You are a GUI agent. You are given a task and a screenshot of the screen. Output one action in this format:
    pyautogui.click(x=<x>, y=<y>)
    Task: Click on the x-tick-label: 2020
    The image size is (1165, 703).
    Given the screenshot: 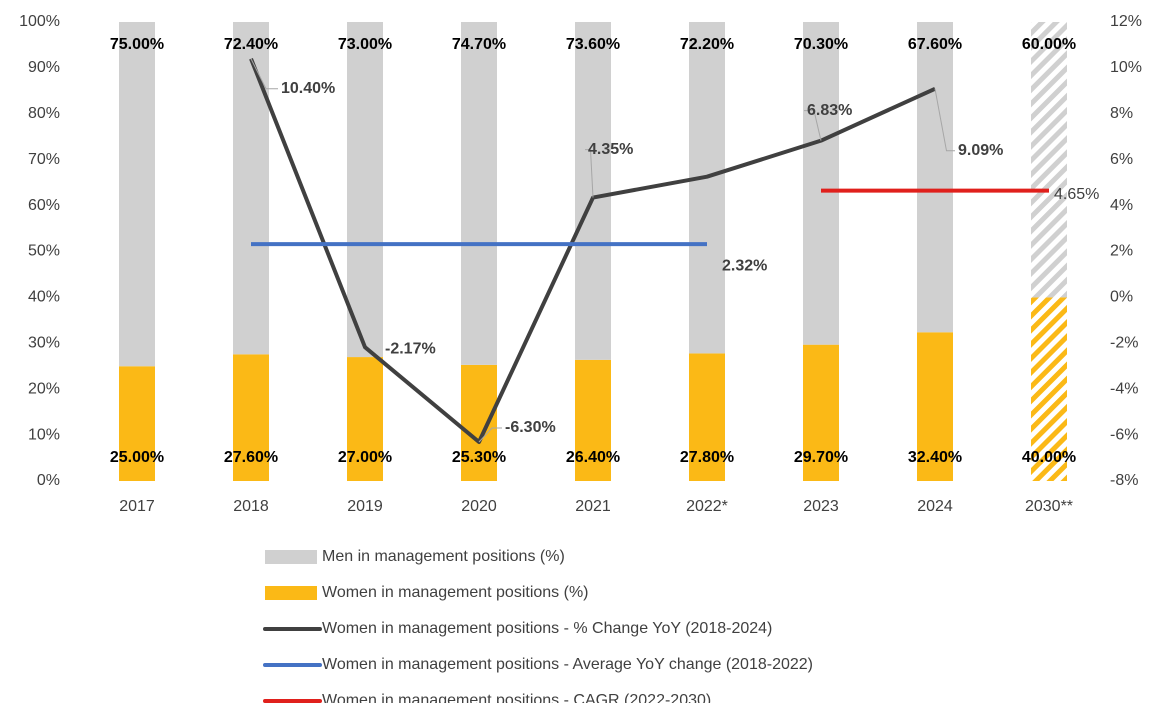 What is the action you would take?
    pyautogui.click(x=479, y=506)
    